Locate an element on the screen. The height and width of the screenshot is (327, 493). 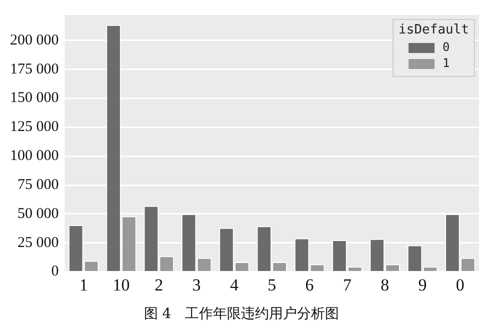
y-tick-label: 200 000 is located at coordinates (34, 40).